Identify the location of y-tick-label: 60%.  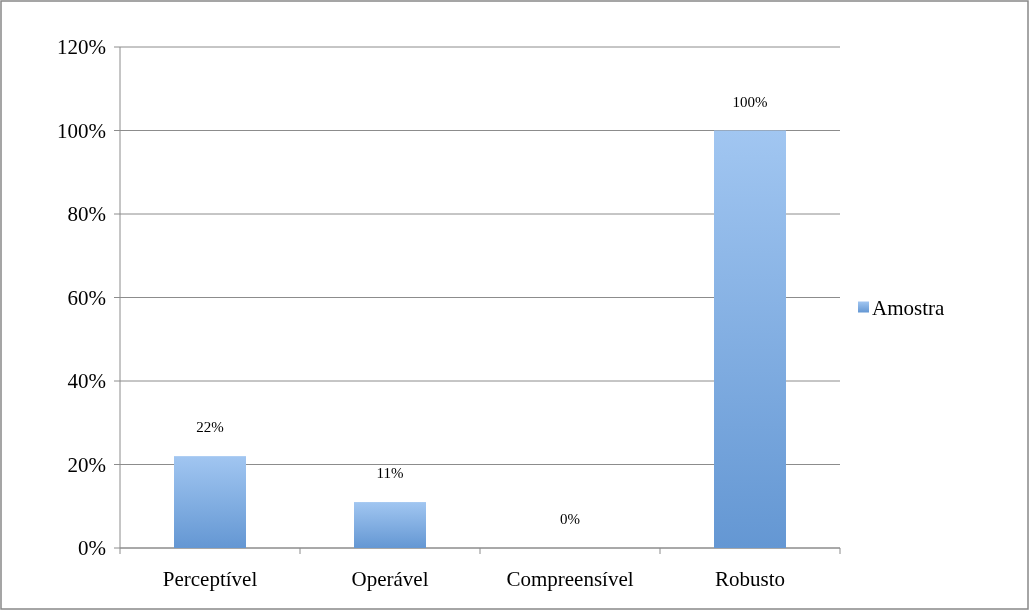
(86, 297).